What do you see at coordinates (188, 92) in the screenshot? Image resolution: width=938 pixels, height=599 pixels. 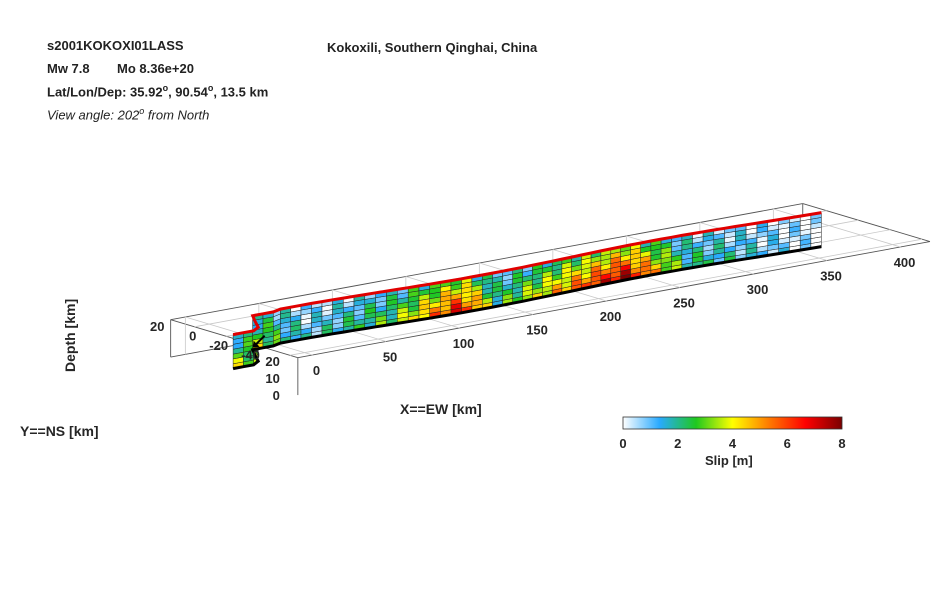 I see `location-mid: , 90.54` at bounding box center [188, 92].